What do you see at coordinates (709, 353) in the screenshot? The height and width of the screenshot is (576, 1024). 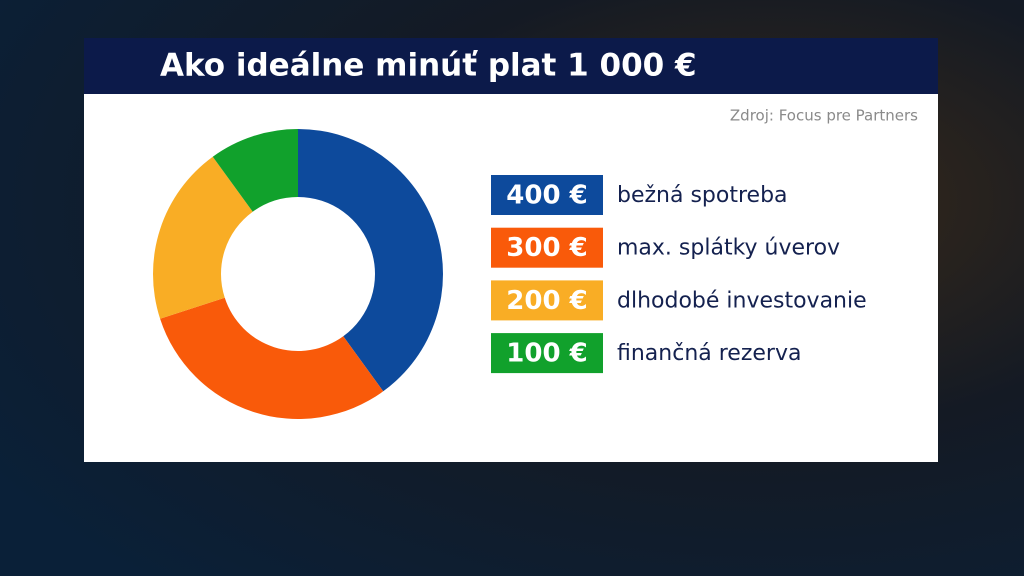 I see `legend-label: finančná rezerva` at bounding box center [709, 353].